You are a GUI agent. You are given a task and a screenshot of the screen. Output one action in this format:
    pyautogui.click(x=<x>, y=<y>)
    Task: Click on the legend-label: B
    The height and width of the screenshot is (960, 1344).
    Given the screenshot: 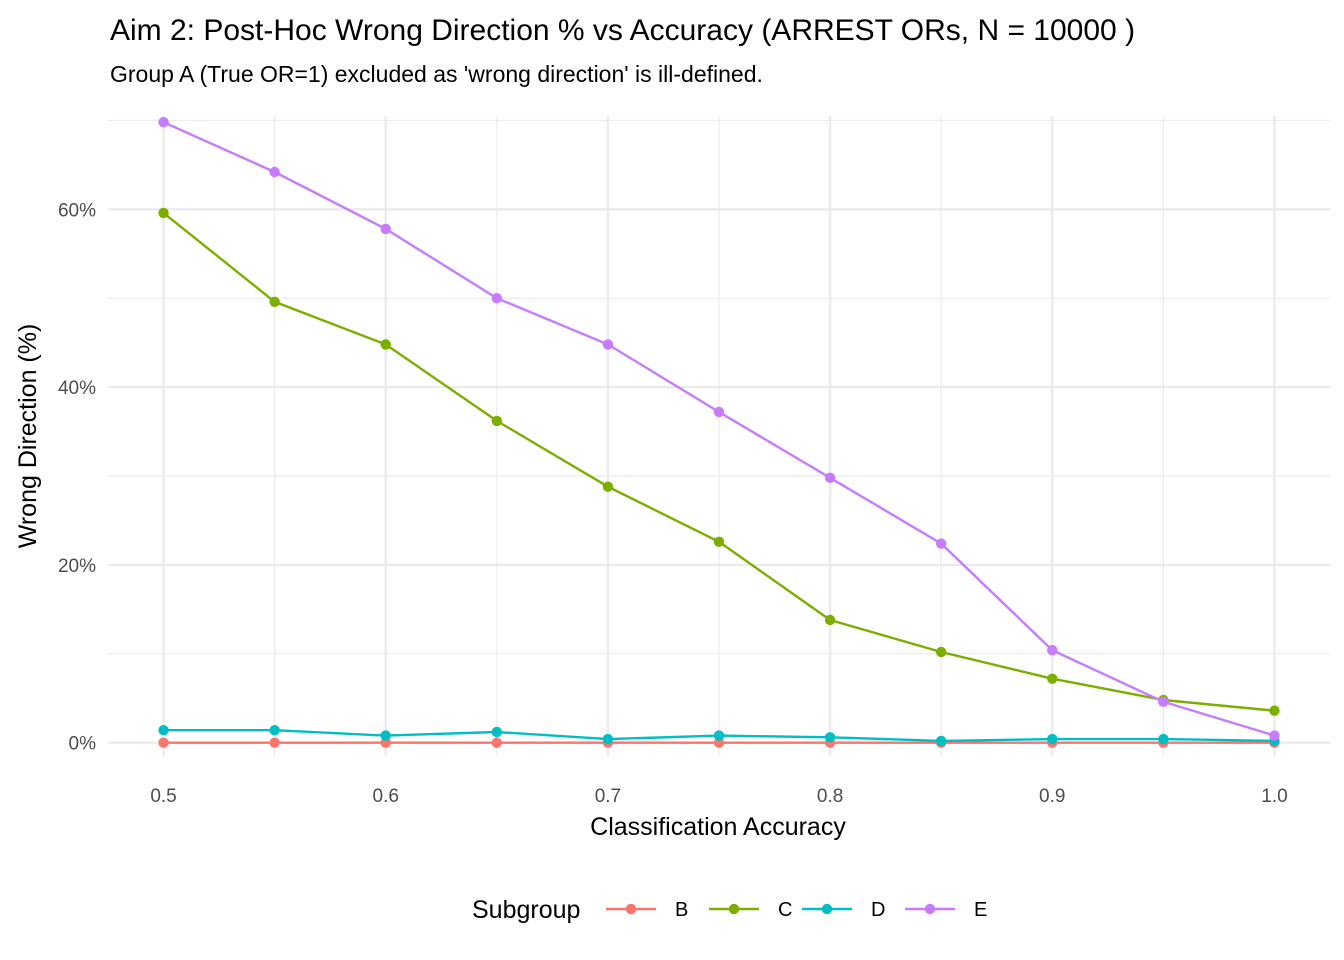 What is the action you would take?
    pyautogui.click(x=681, y=910)
    